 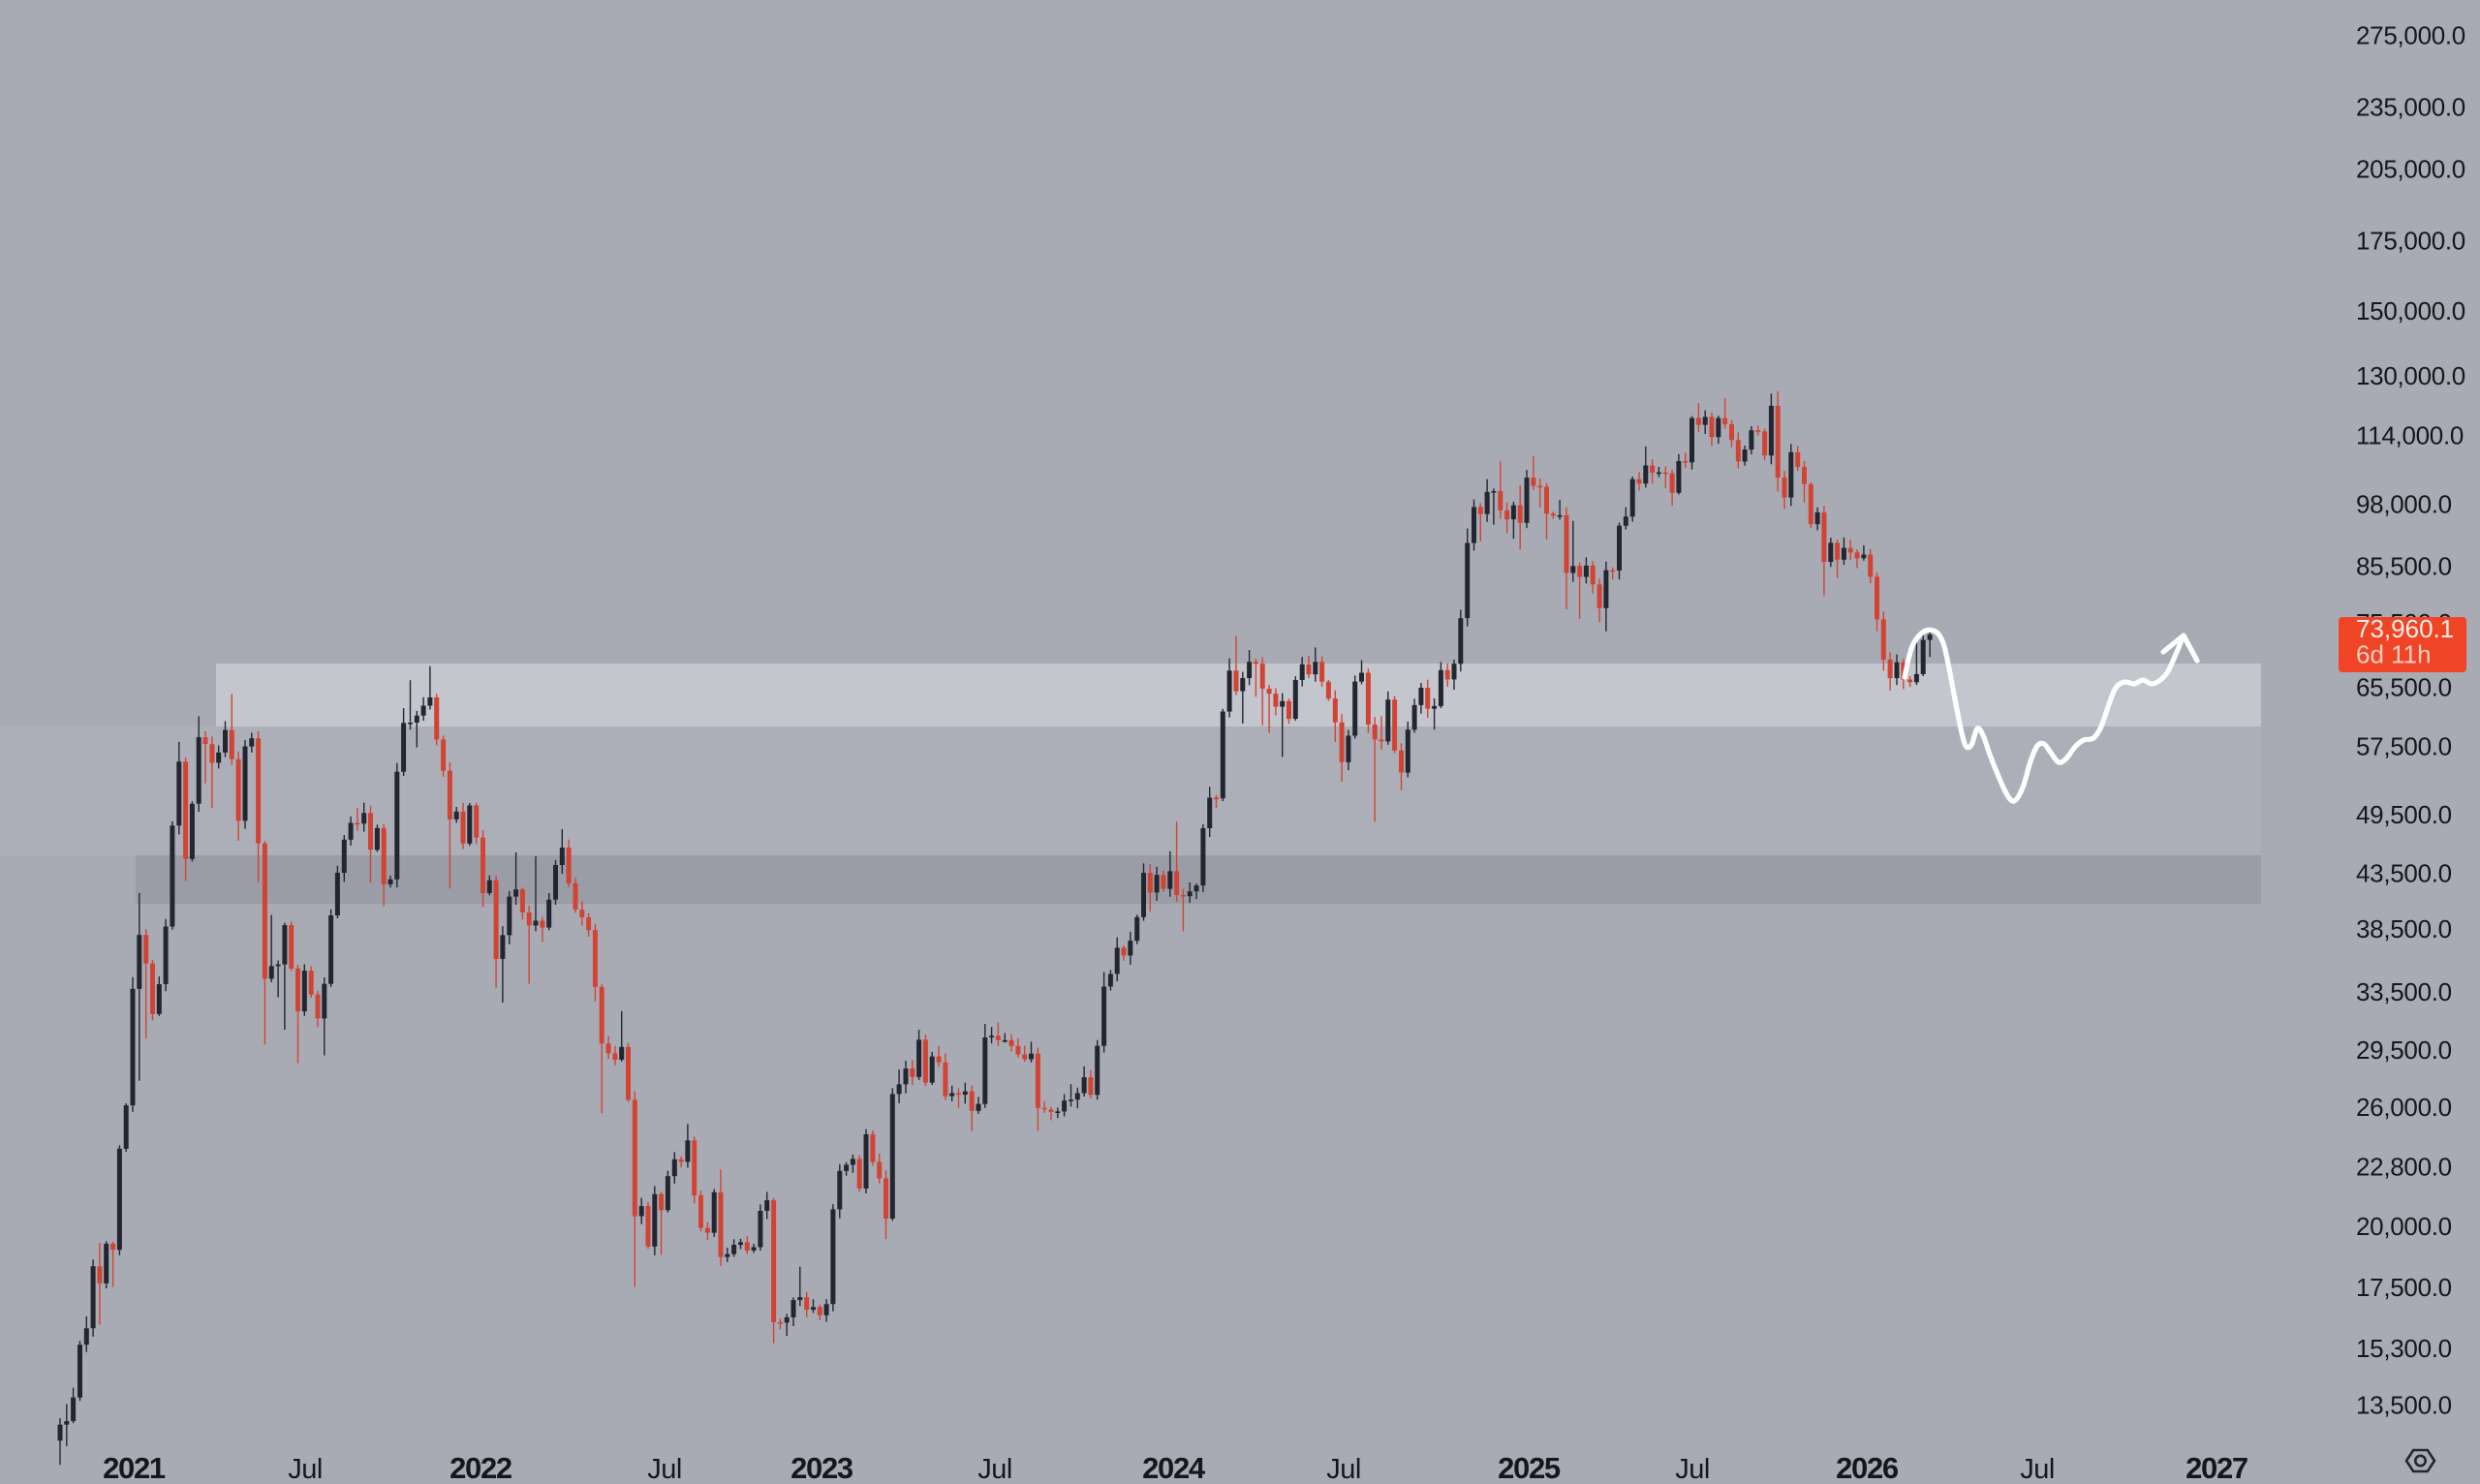 What do you see at coordinates (1529, 1467) in the screenshot?
I see `svg-text: 2025` at bounding box center [1529, 1467].